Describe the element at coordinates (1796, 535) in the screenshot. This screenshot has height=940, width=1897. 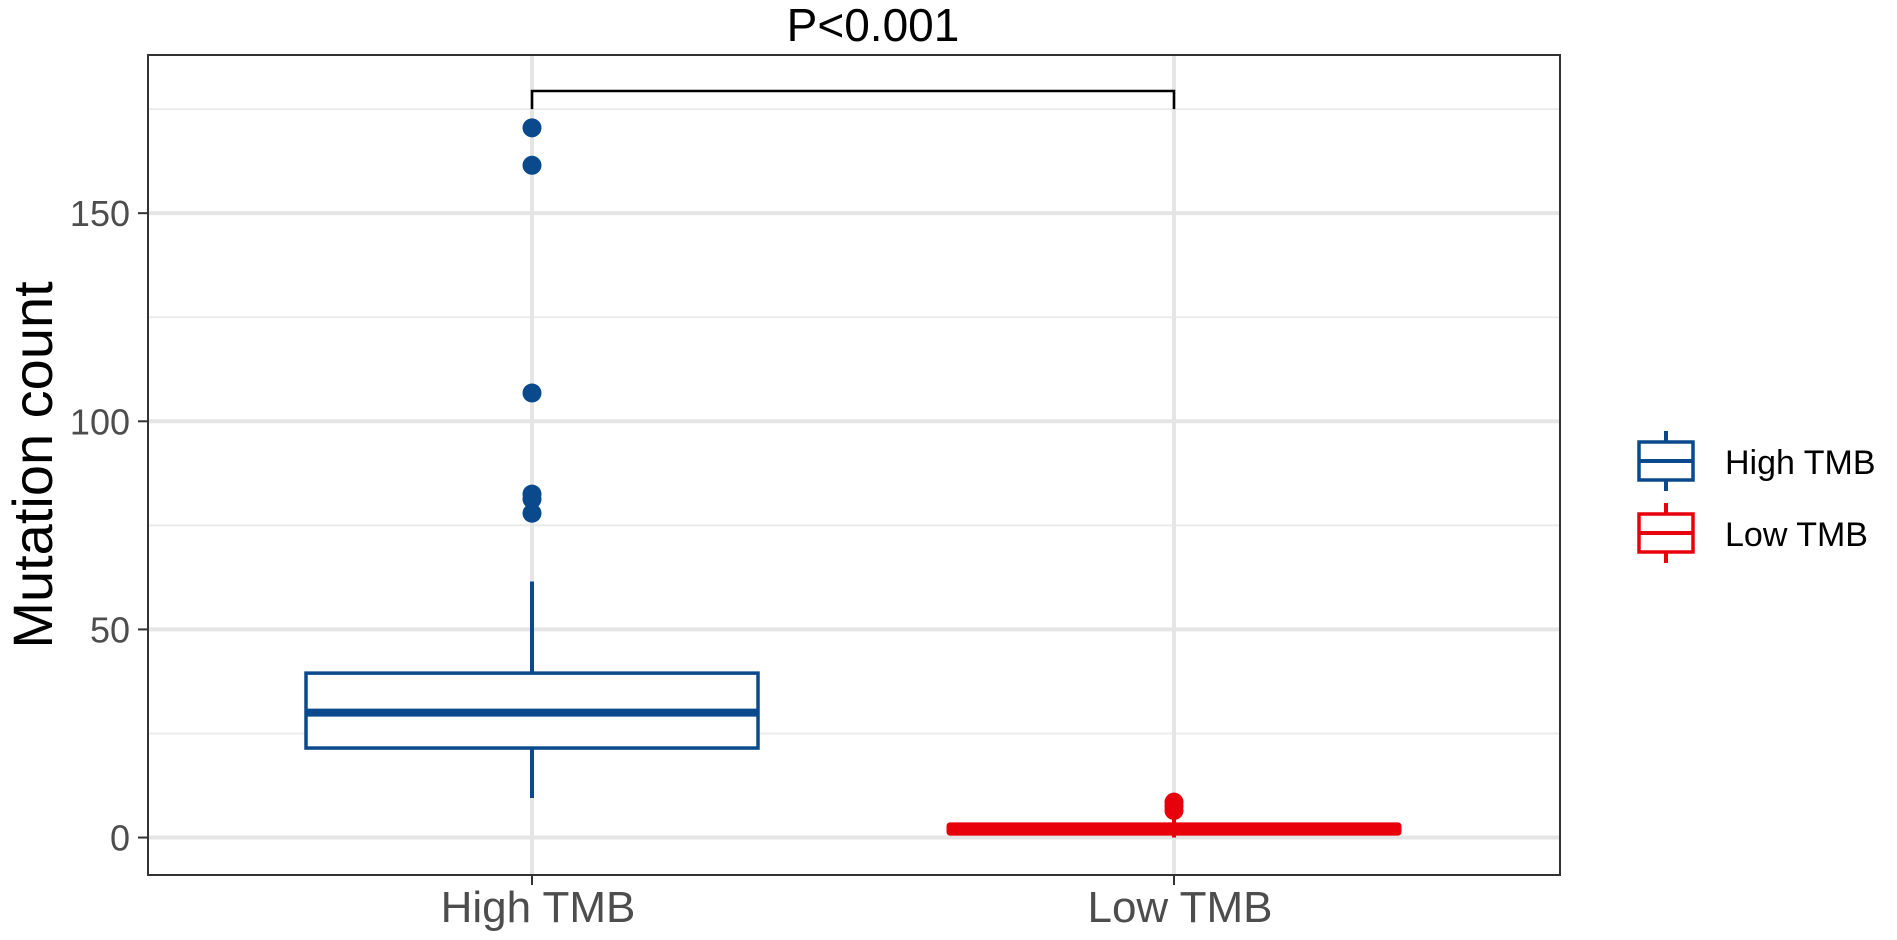
I see `legend-label: Low TMB` at that location.